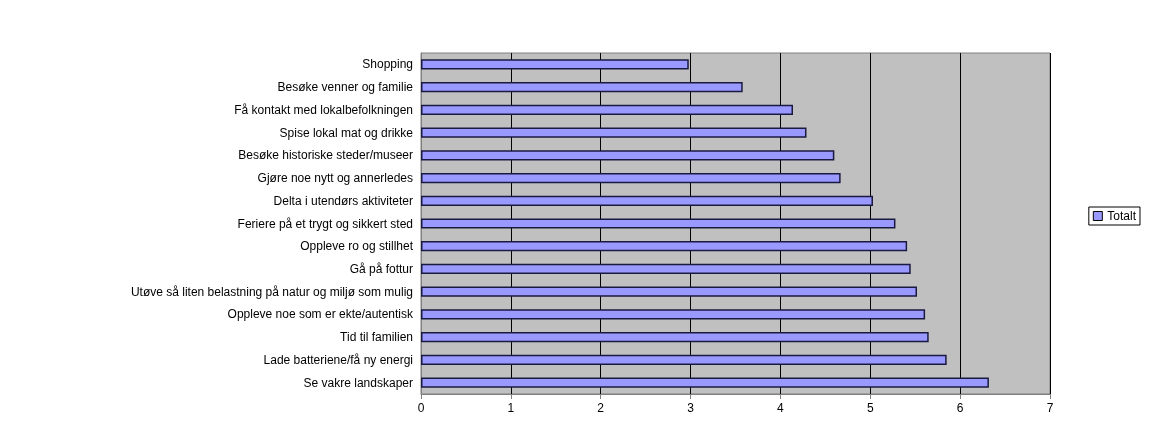  What do you see at coordinates (358, 382) in the screenshot?
I see `y-tick-label: Se vakre landskaper` at bounding box center [358, 382].